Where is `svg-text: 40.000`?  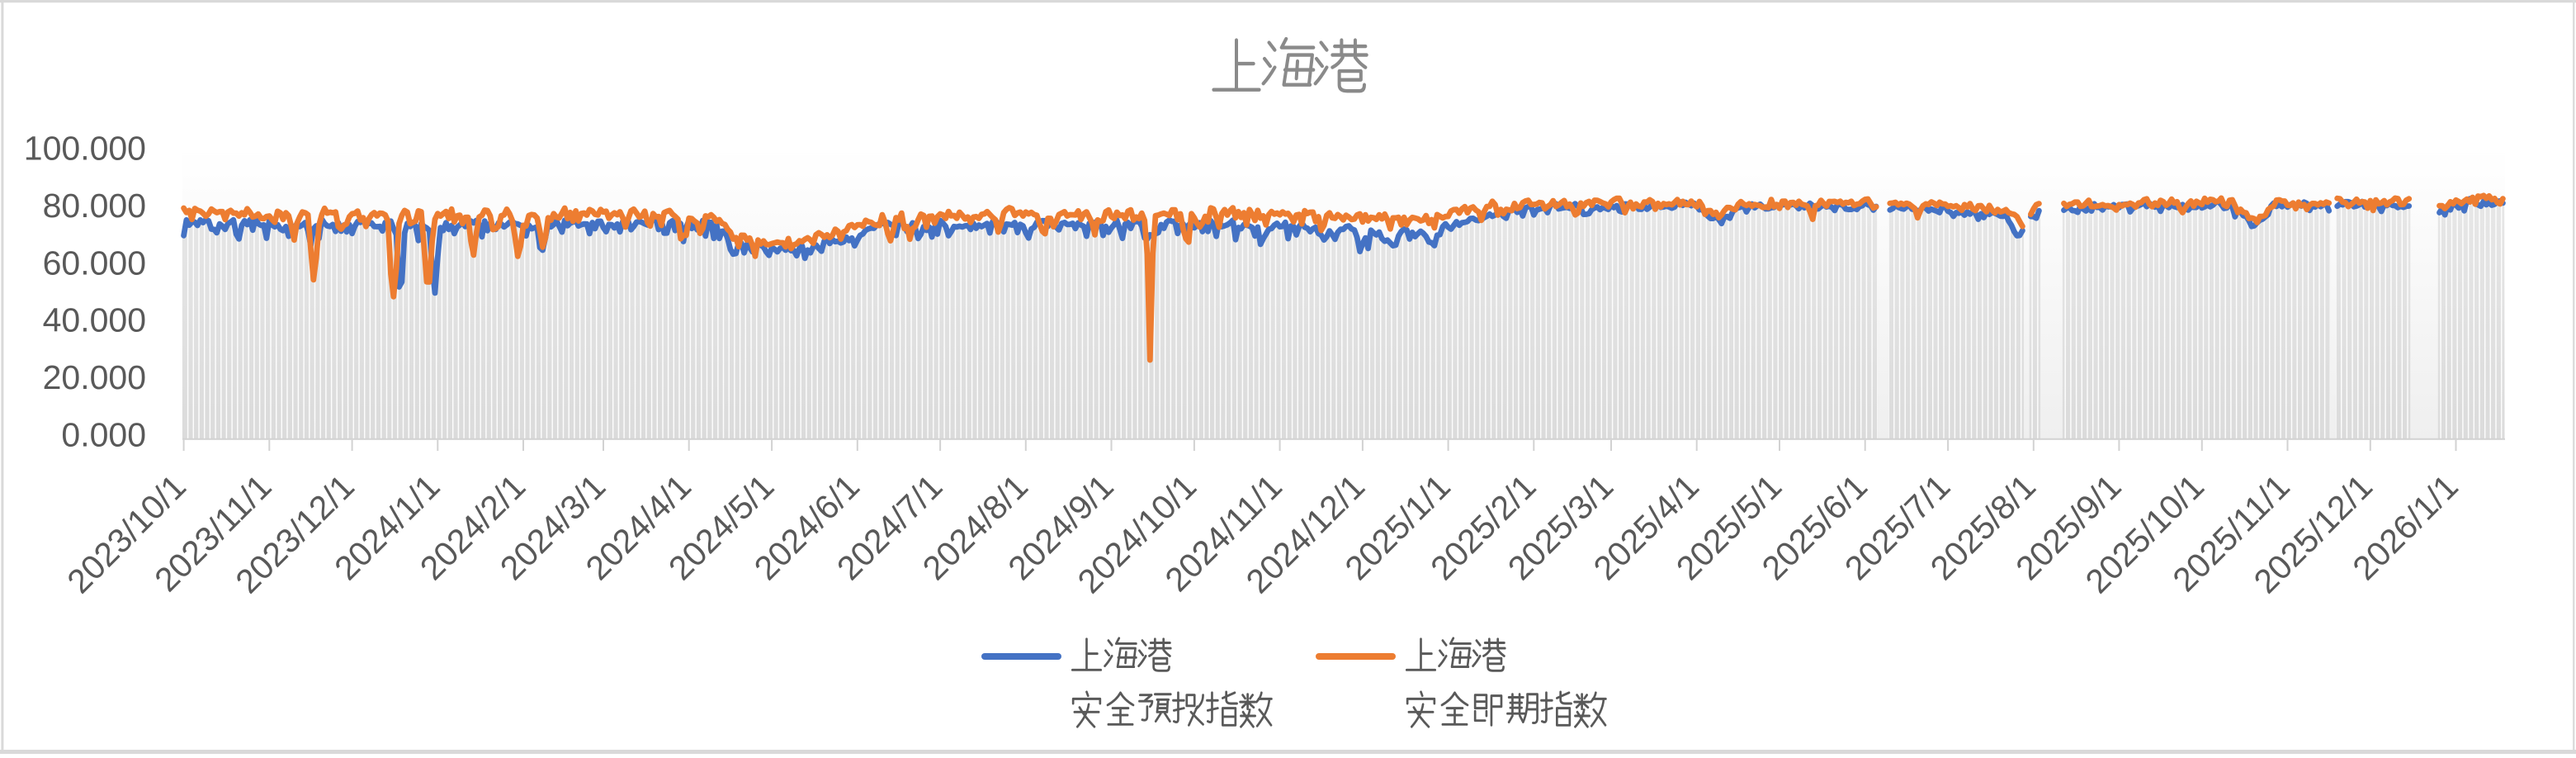 svg-text: 40.000 is located at coordinates (94, 320).